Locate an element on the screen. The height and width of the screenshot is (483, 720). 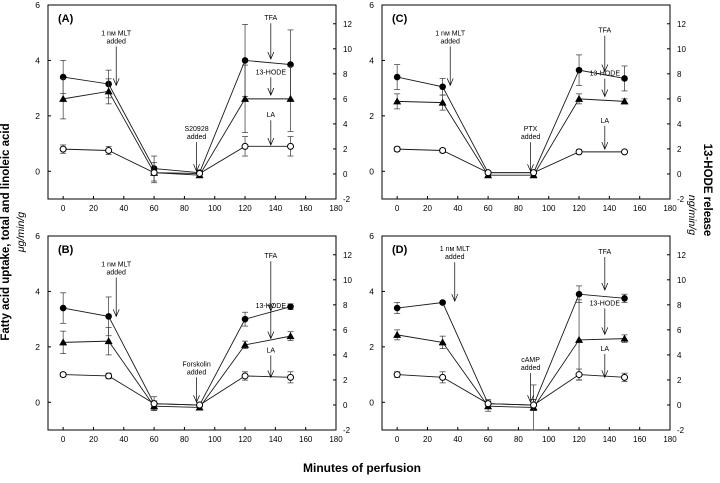
y-left-tick-label: 4 is located at coordinates (37, 291).